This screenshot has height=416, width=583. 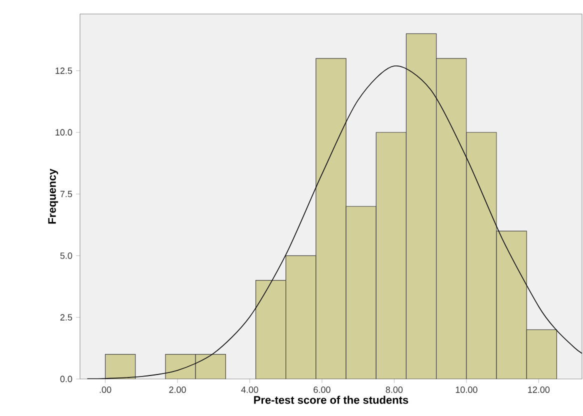 I want to click on x-tick-label: 12.00, so click(x=539, y=389).